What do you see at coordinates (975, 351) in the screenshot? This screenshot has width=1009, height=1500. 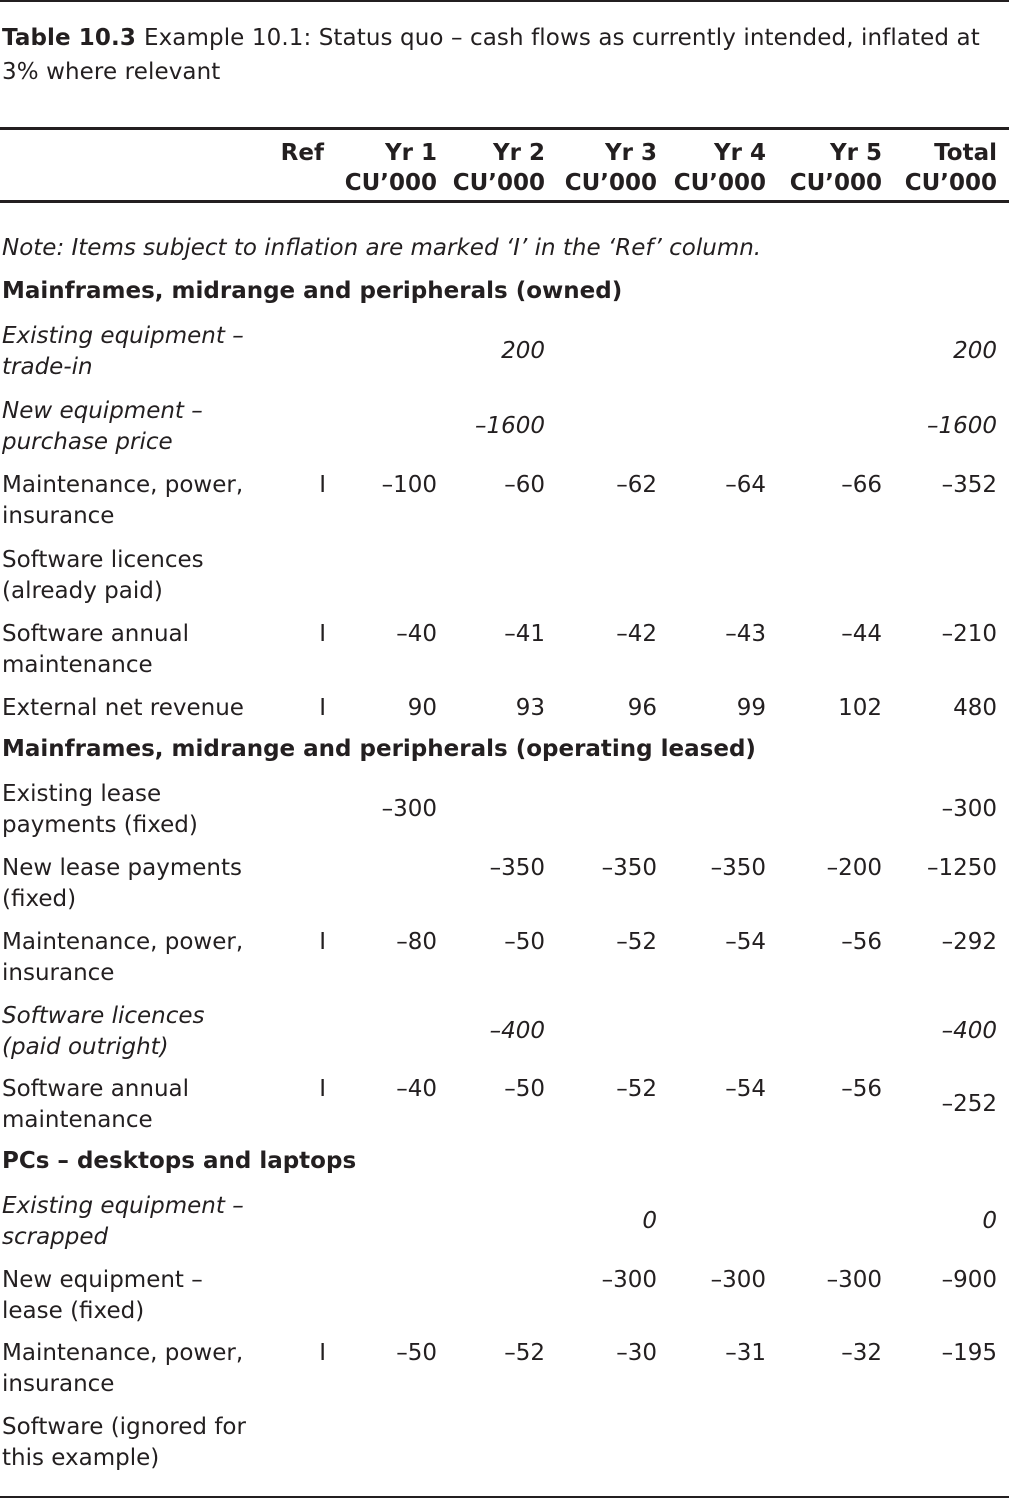 I see `total-cell: 200` at bounding box center [975, 351].